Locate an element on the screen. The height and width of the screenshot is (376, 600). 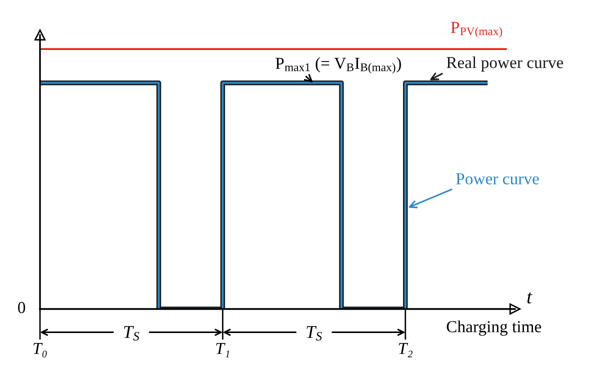
x-tick-label: T₁ is located at coordinates (223, 350).